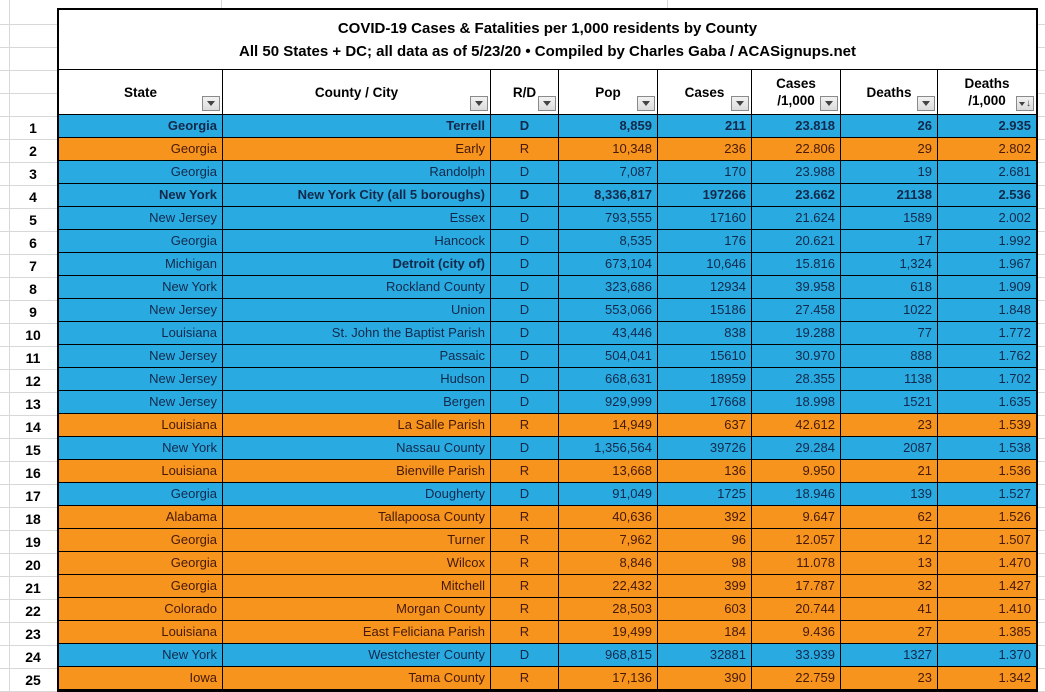 The image size is (1045, 692). Describe the element at coordinates (705, 586) in the screenshot. I see `cell-cases: 399` at that location.